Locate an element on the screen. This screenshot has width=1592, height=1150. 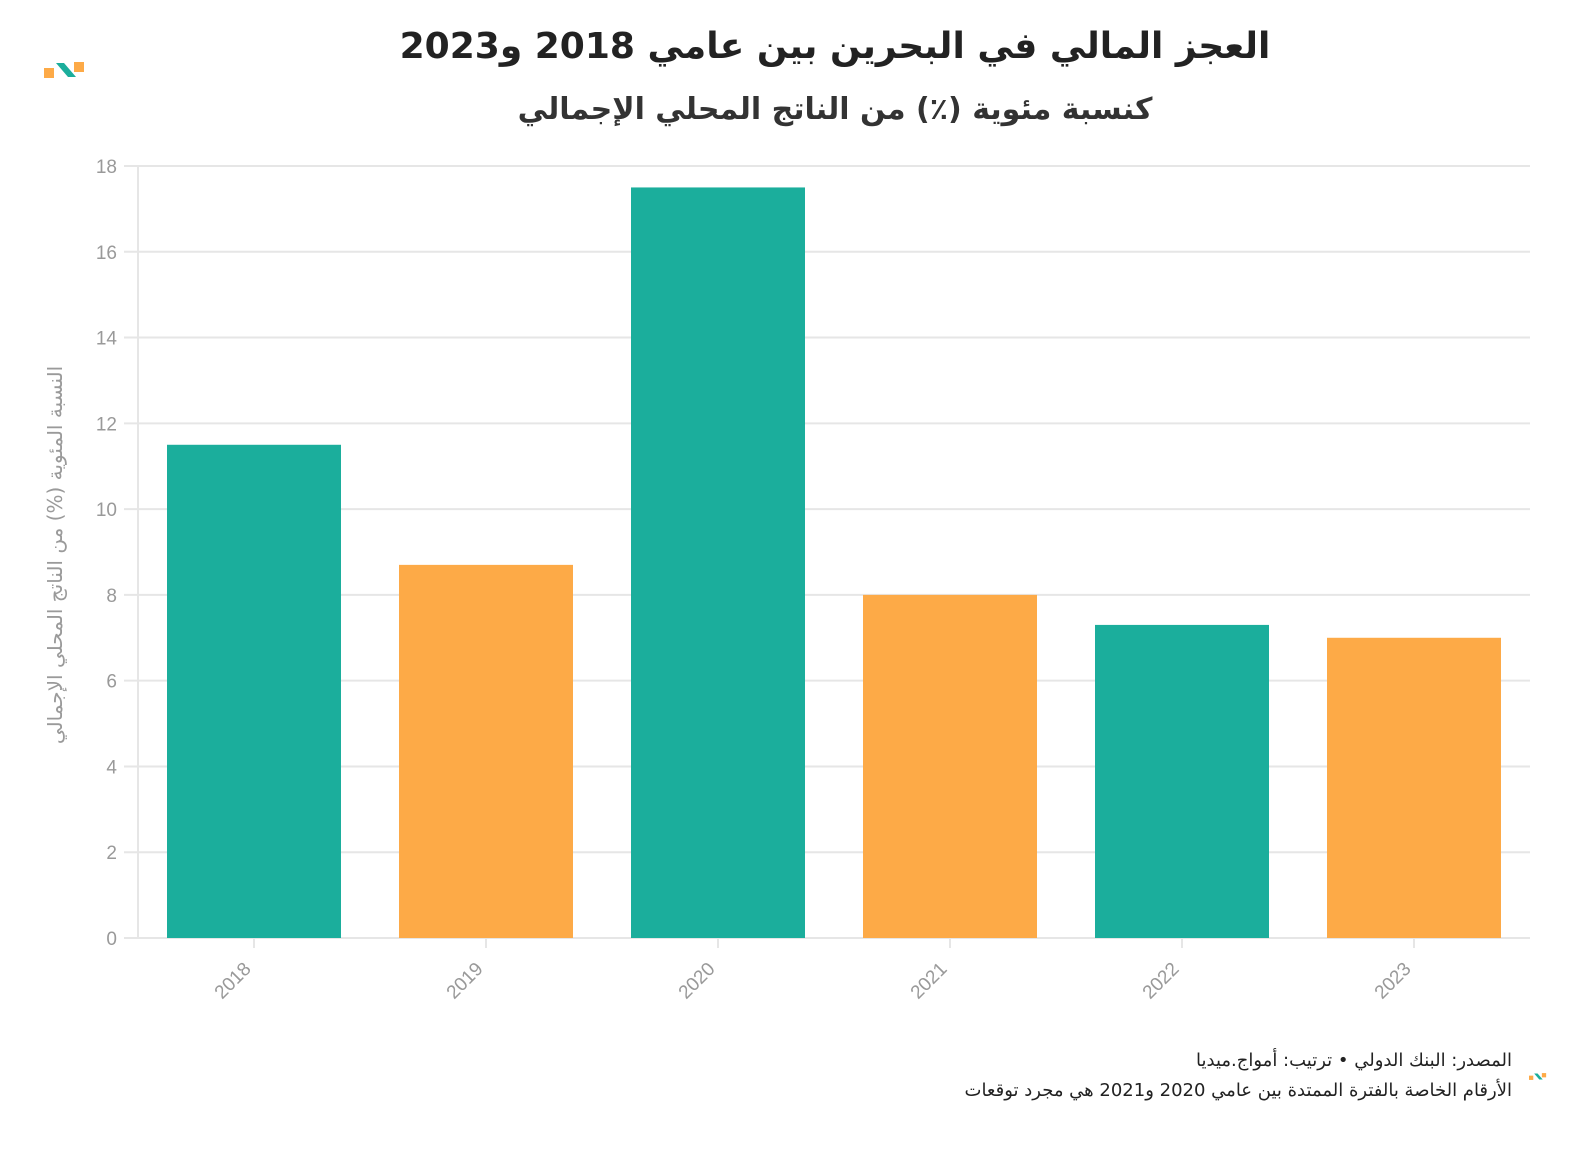
x-tick-label: 2018 is located at coordinates (233, 981).